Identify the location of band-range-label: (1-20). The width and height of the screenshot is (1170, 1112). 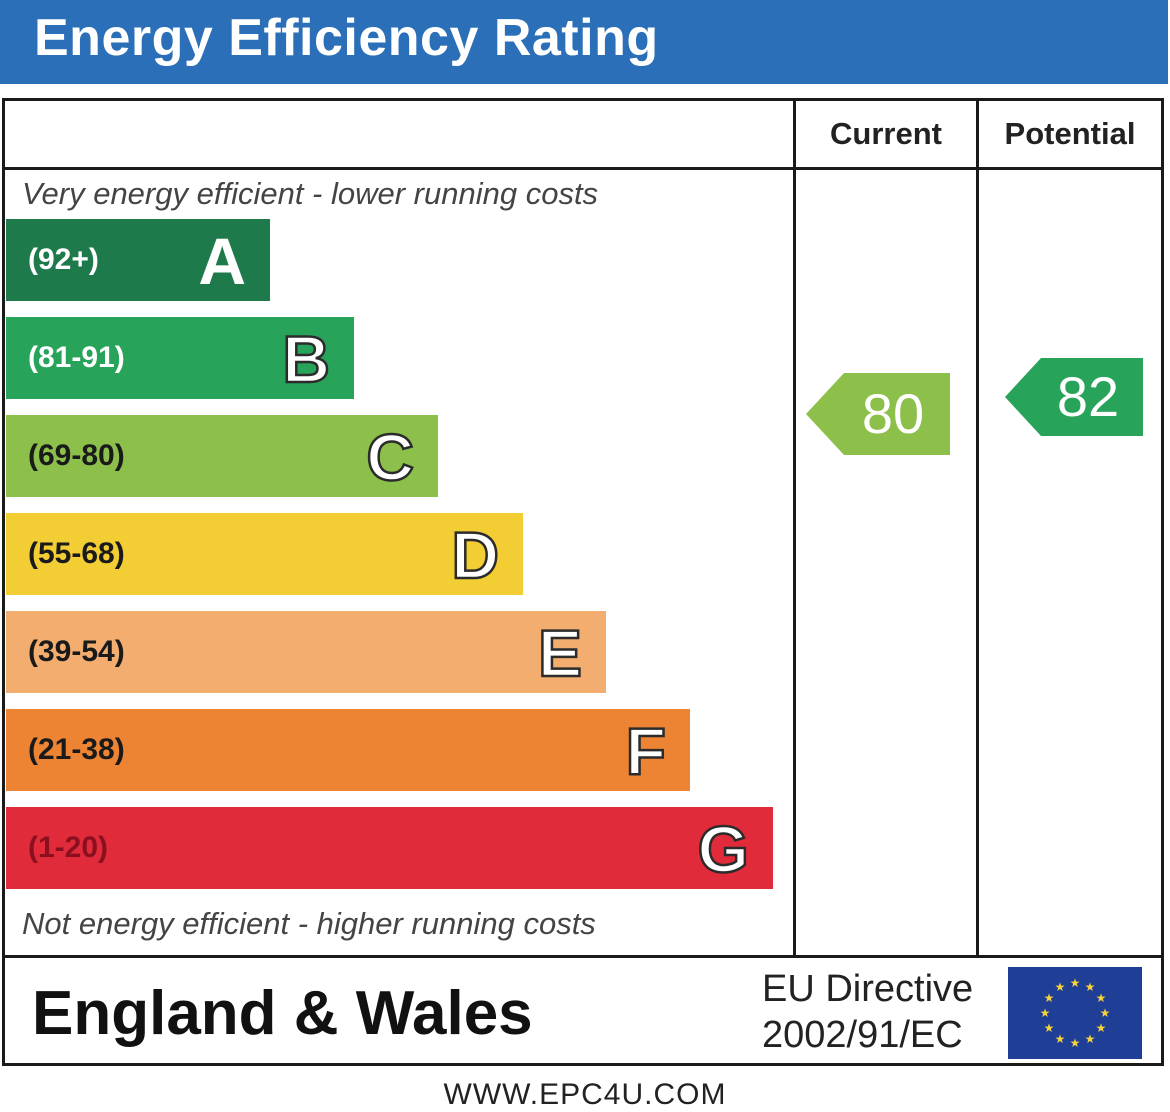
(68, 847).